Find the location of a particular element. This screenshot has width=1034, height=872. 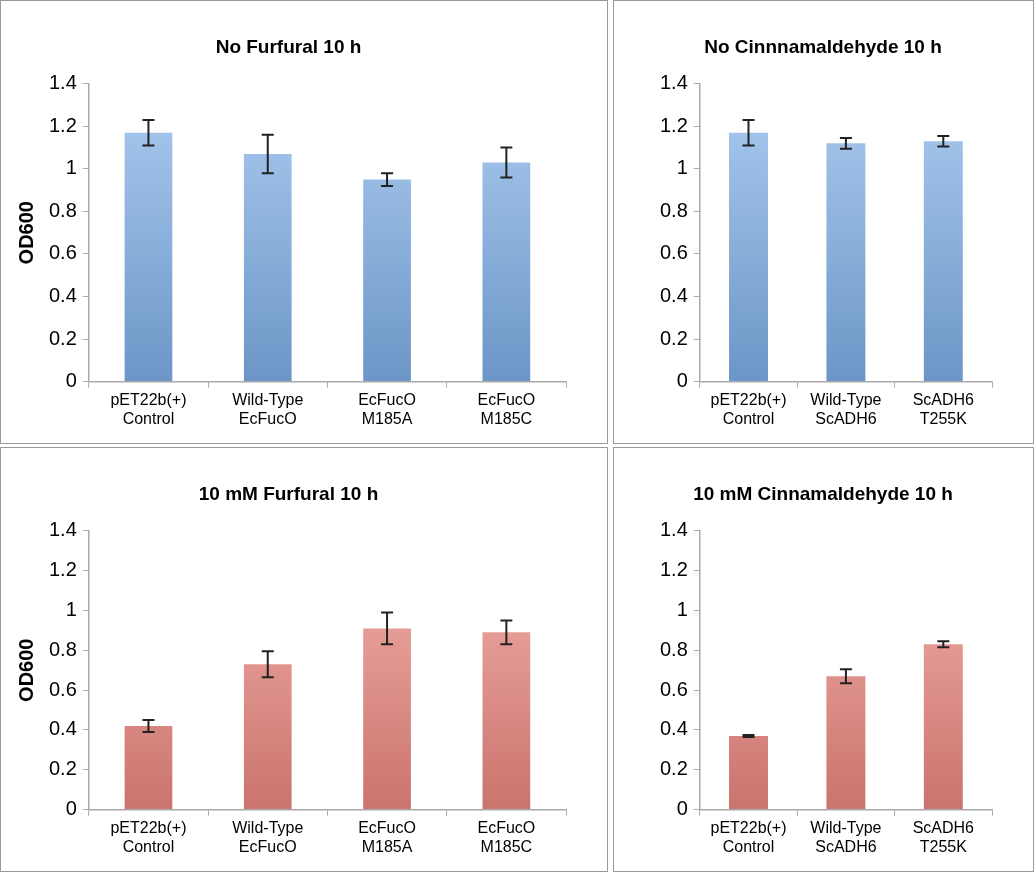

chart-title: 10 mM Furfural 10 h is located at coordinates (288, 493).